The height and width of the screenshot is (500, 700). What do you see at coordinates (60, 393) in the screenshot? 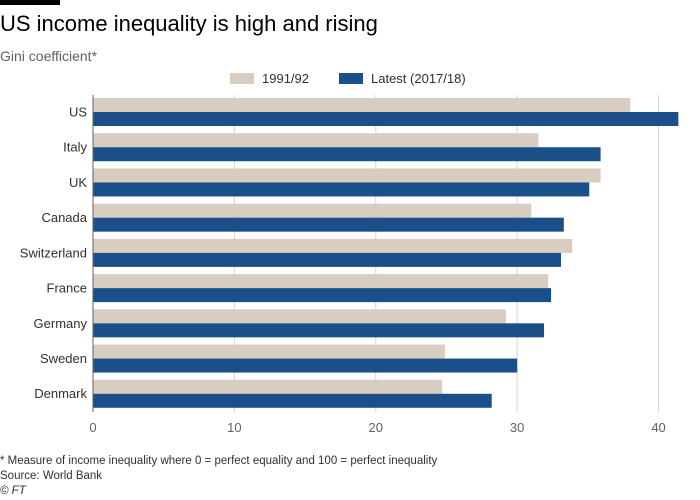
I see `category-label-denmark: Denmark` at bounding box center [60, 393].